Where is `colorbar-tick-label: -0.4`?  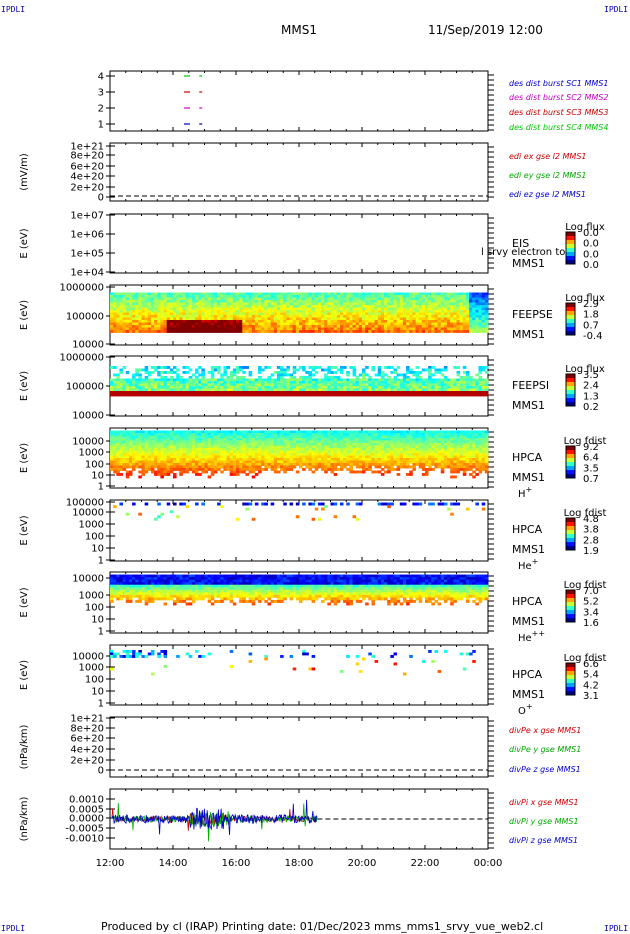
colorbar-tick-label: -0.4 is located at coordinates (593, 336).